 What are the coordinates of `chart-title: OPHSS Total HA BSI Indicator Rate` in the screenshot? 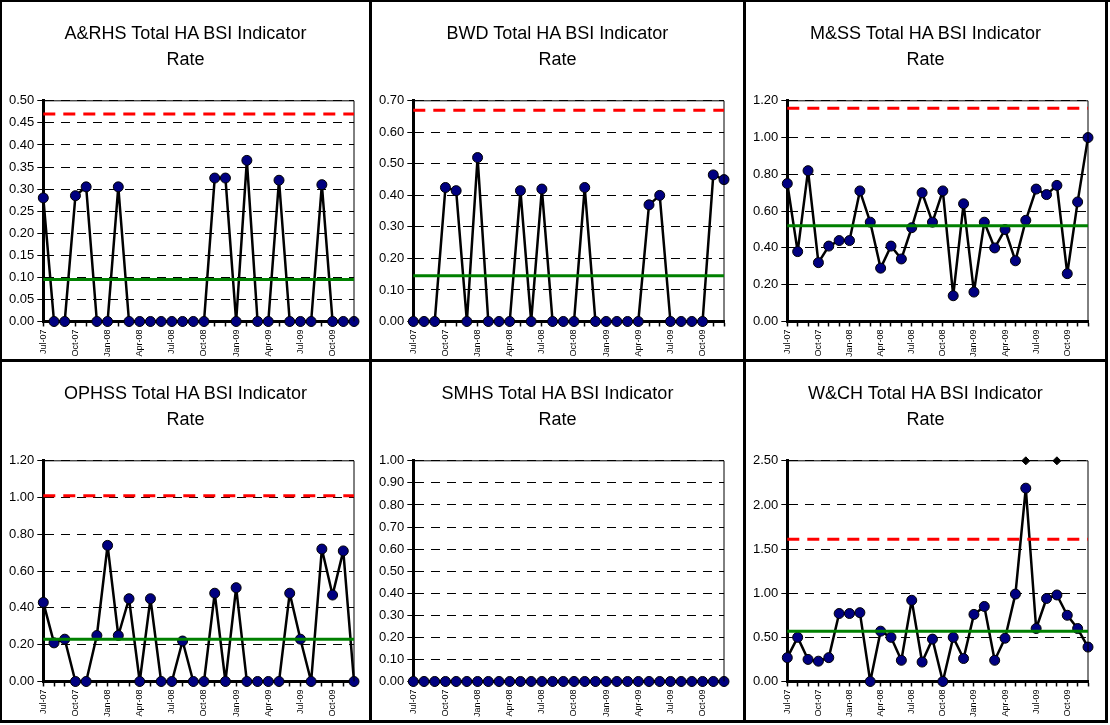 It's located at (185, 406).